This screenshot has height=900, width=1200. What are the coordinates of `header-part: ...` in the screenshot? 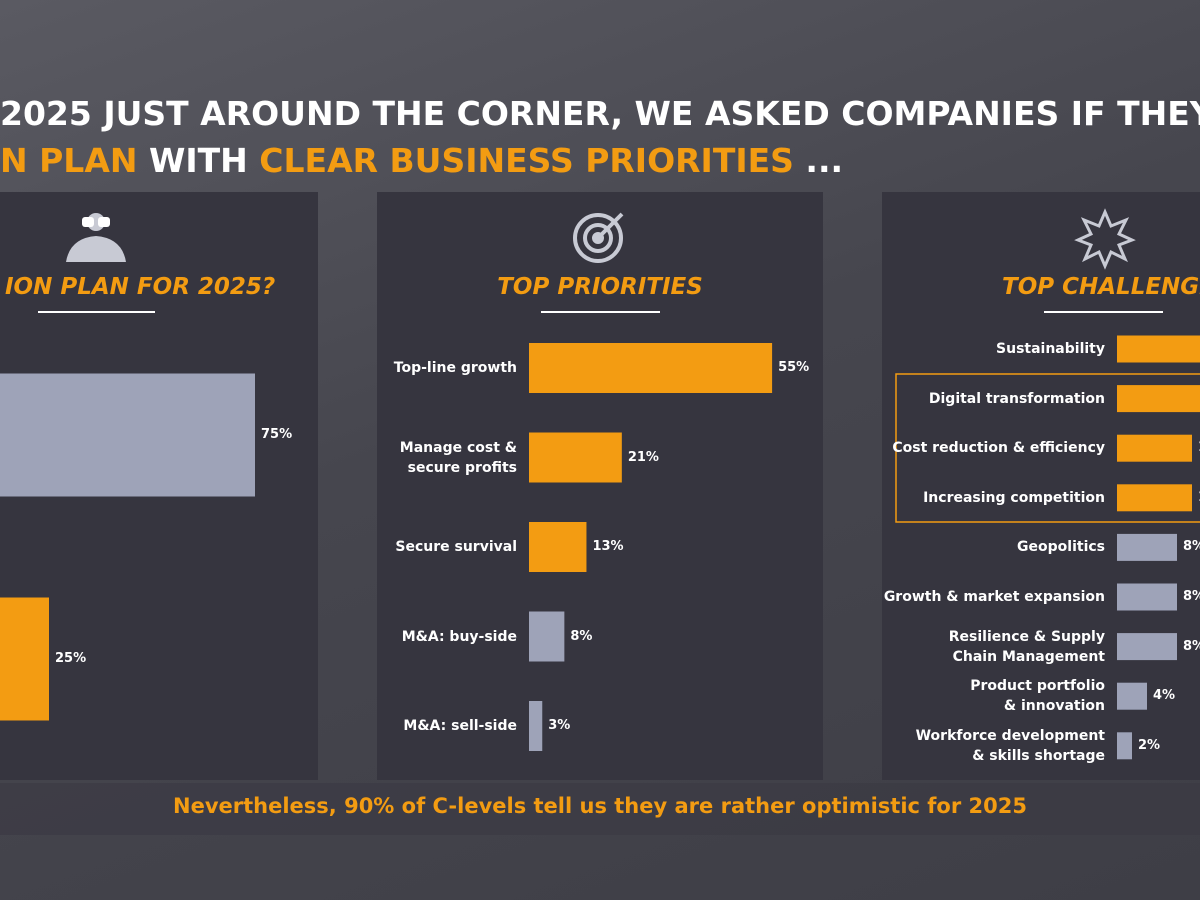 It's located at (818, 160).